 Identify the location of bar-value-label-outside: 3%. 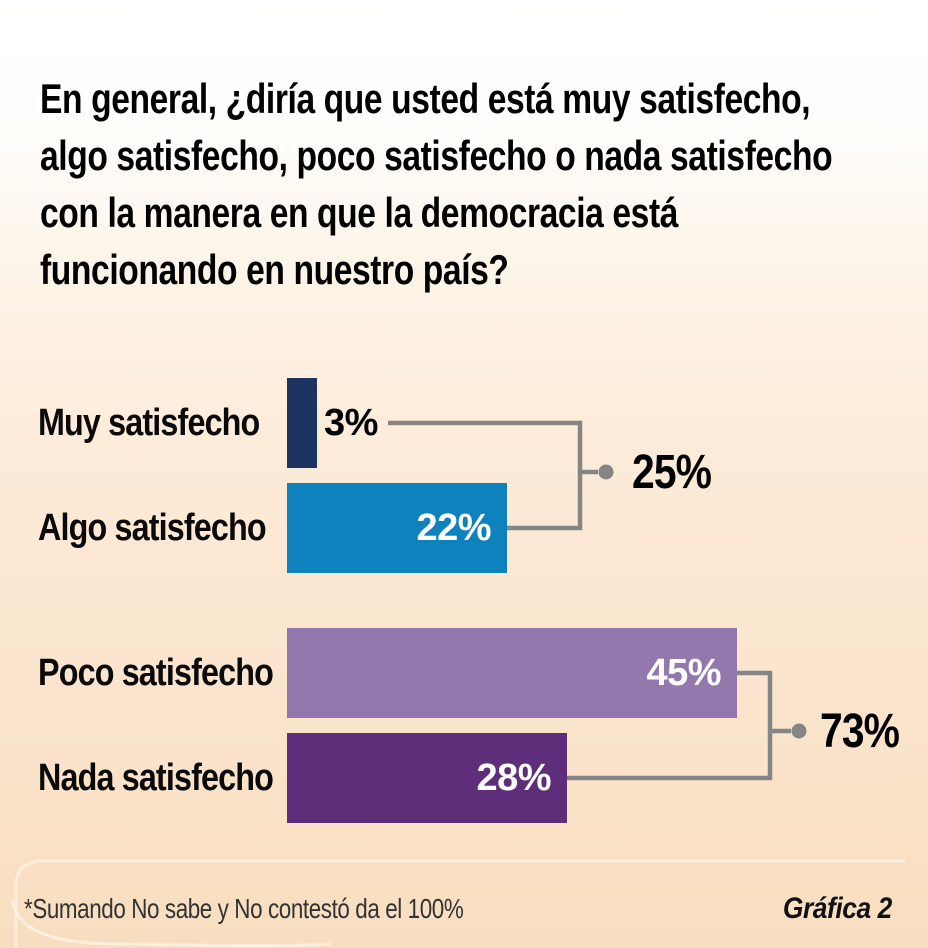
(351, 422).